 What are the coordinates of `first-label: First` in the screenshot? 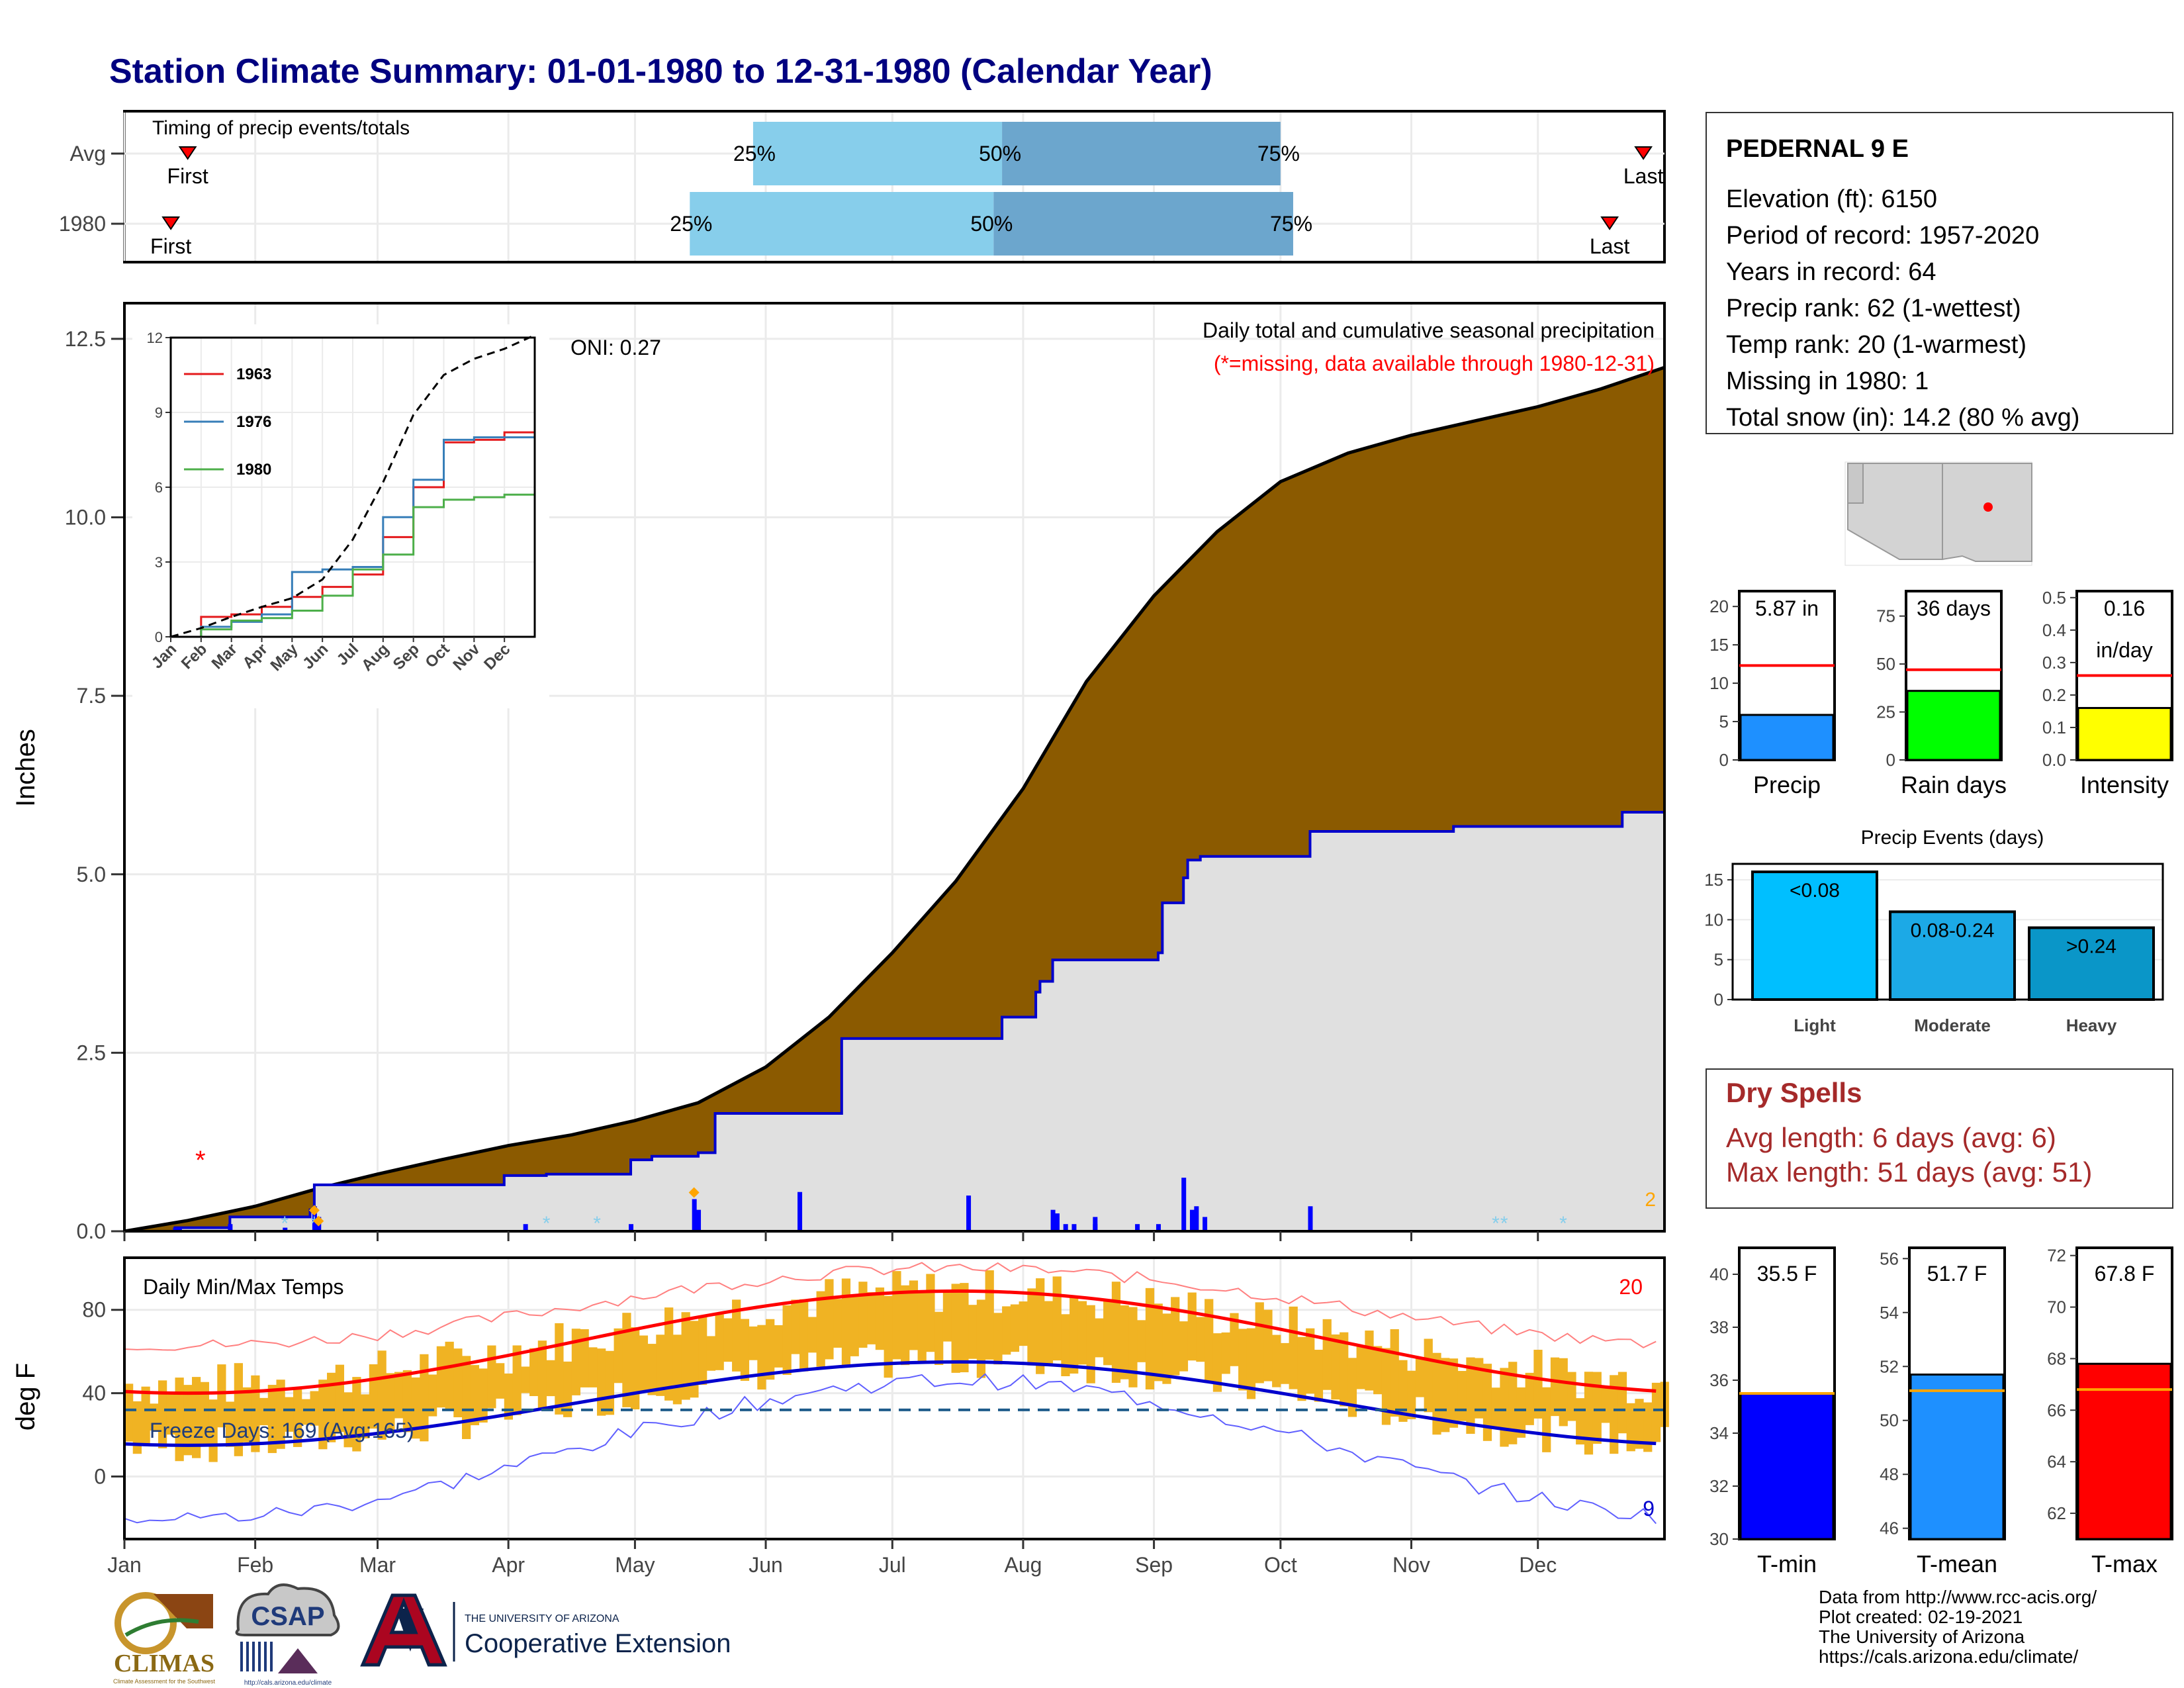 It's located at (171, 246).